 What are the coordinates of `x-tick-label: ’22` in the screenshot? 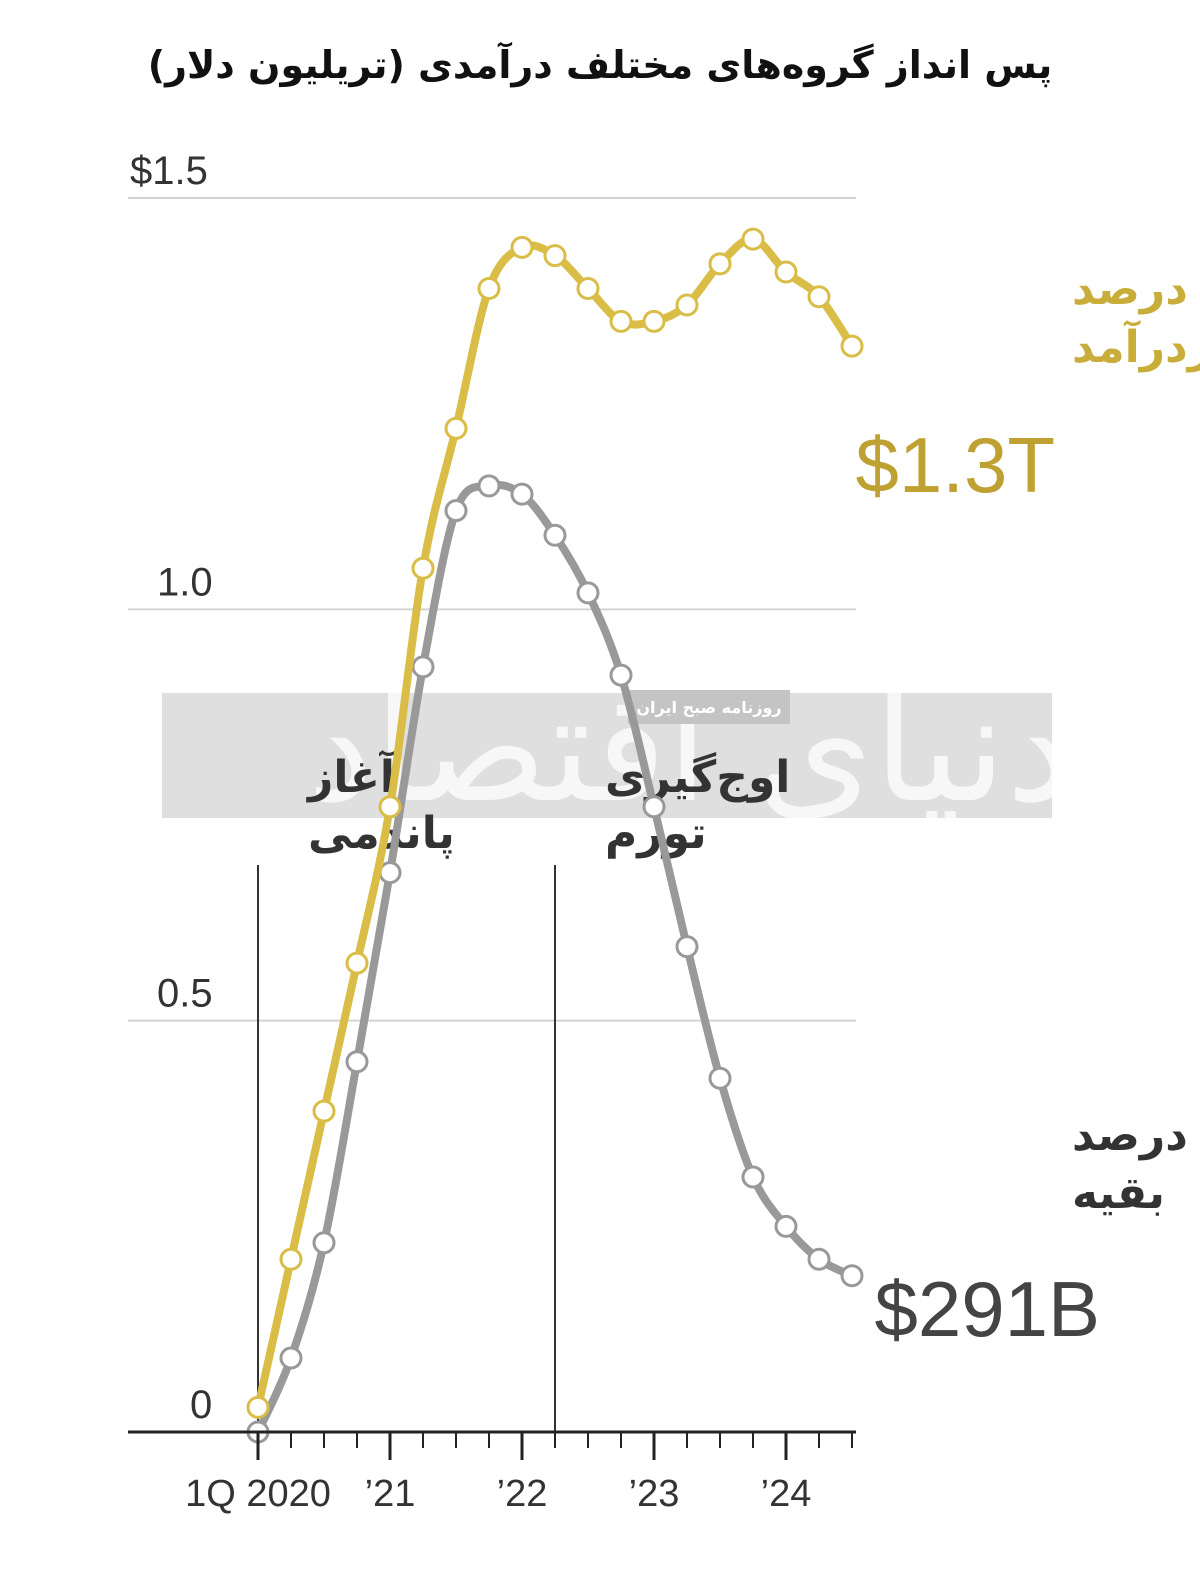 It's located at (522, 1494).